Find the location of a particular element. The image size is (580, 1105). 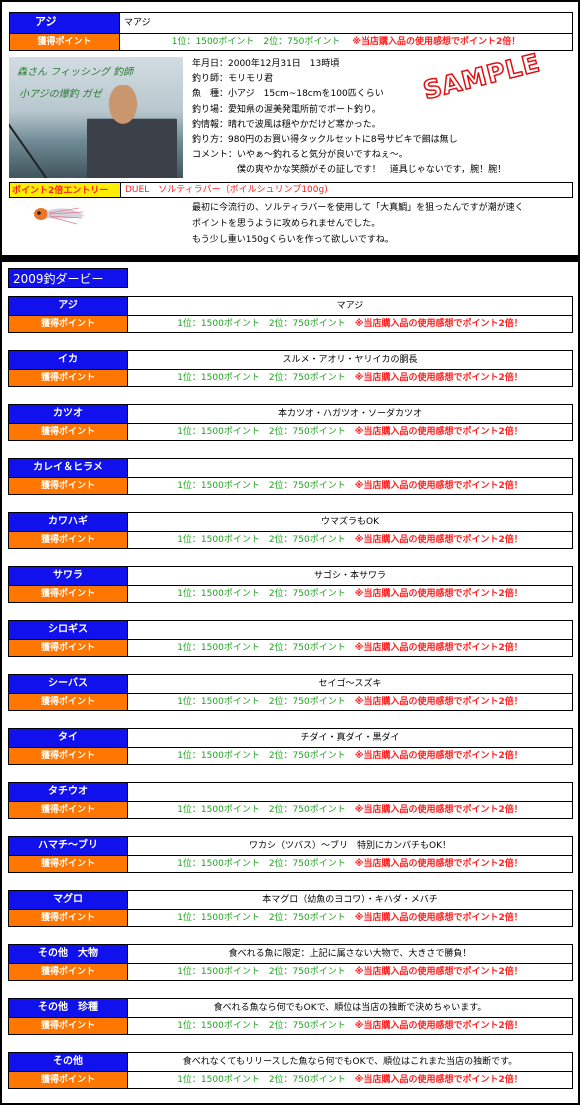

angler-photo: 森さん フィッシング 釣師 小アジの爆釣 ガゼ is located at coordinates (96, 117).